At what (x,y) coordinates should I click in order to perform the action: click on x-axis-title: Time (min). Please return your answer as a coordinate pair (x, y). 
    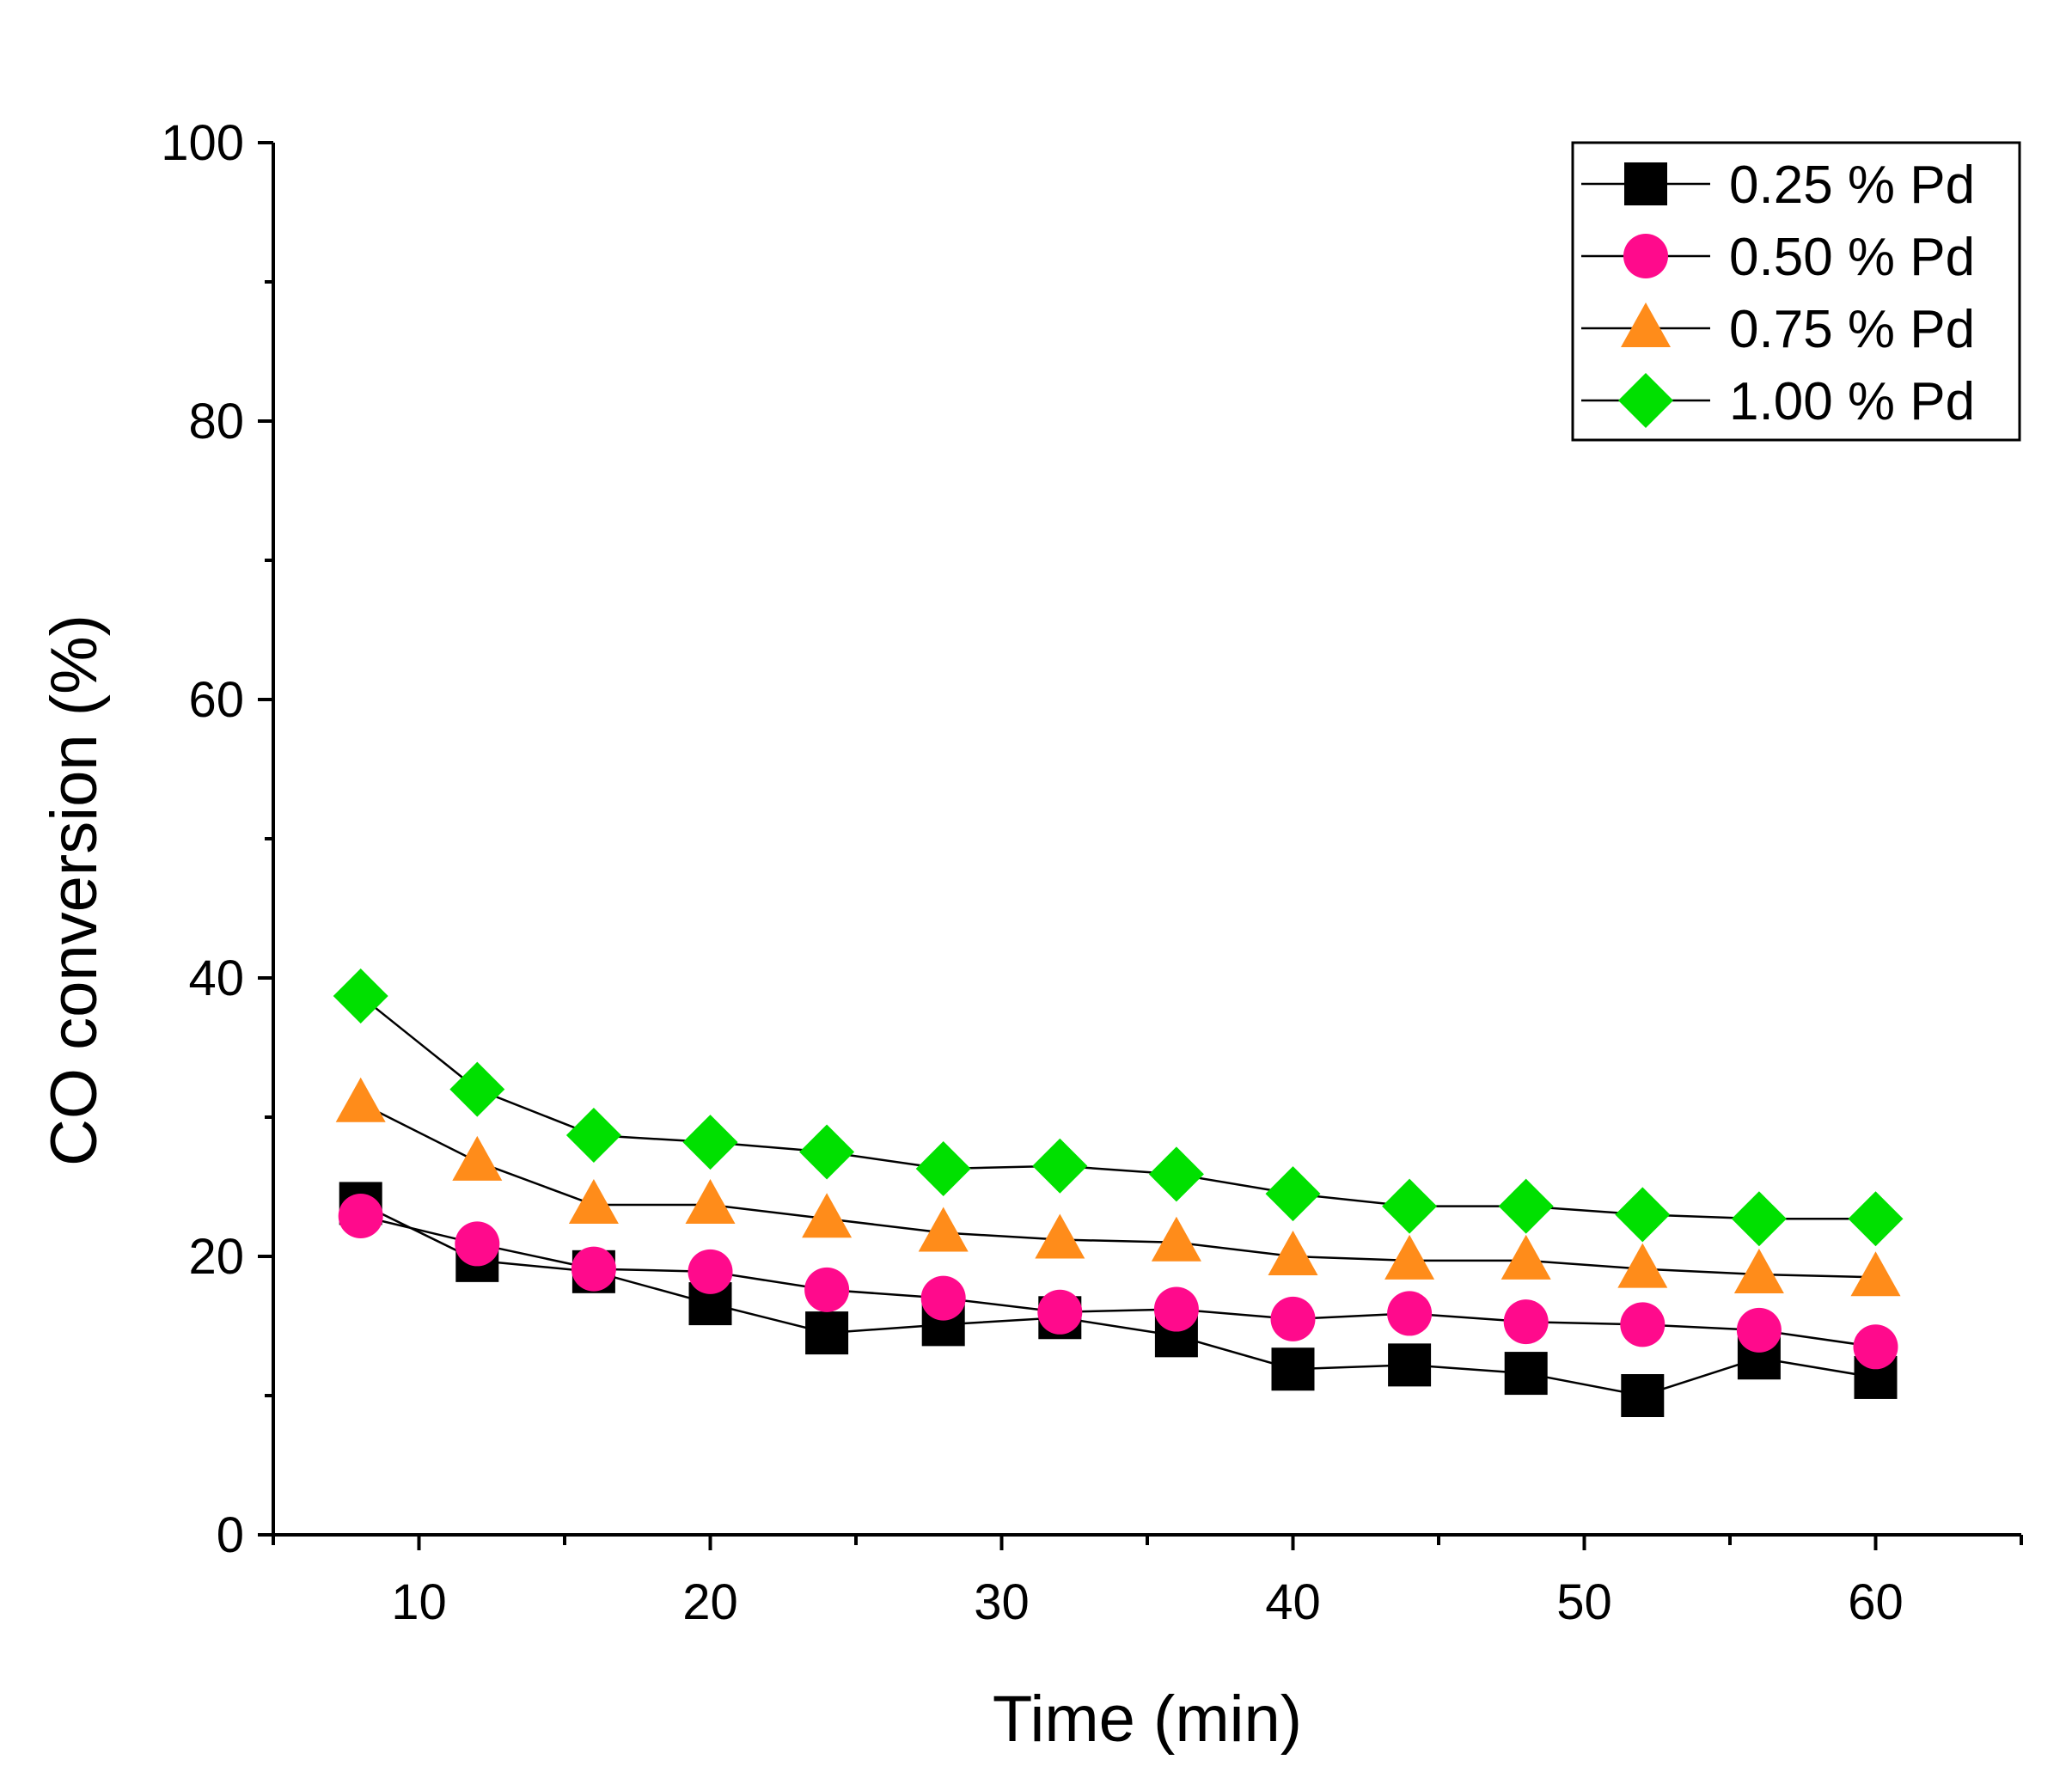
    Looking at the image, I should click on (1147, 1719).